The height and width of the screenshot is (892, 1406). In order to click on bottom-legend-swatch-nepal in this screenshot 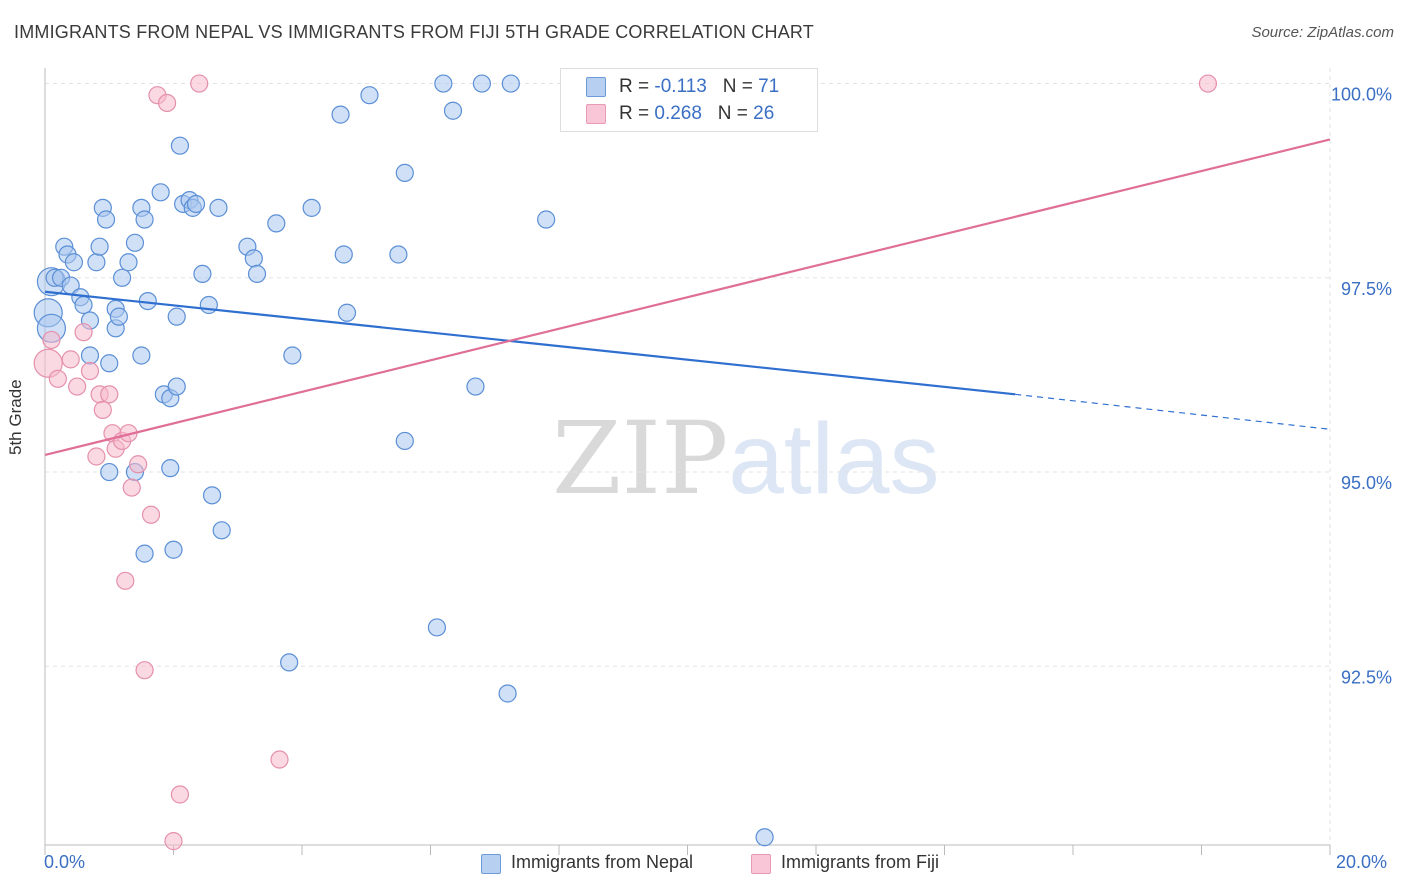, I will do `click(491, 864)`.